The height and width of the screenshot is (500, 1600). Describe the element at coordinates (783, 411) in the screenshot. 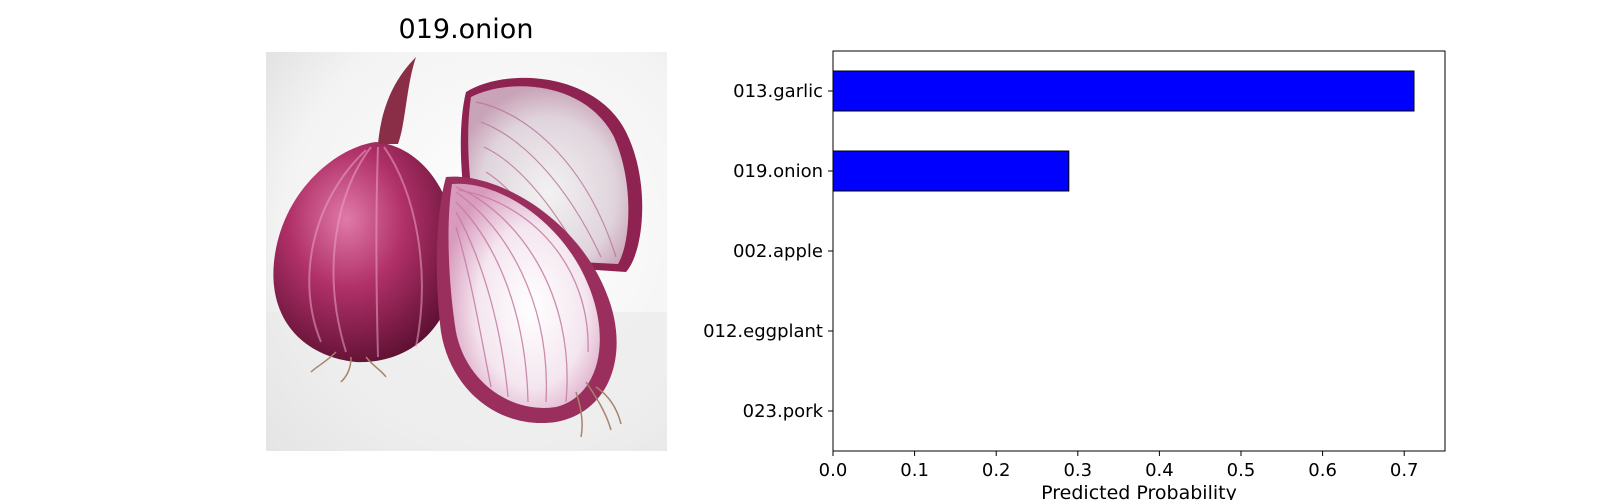

I see `y-tick-label: 023.pork` at that location.